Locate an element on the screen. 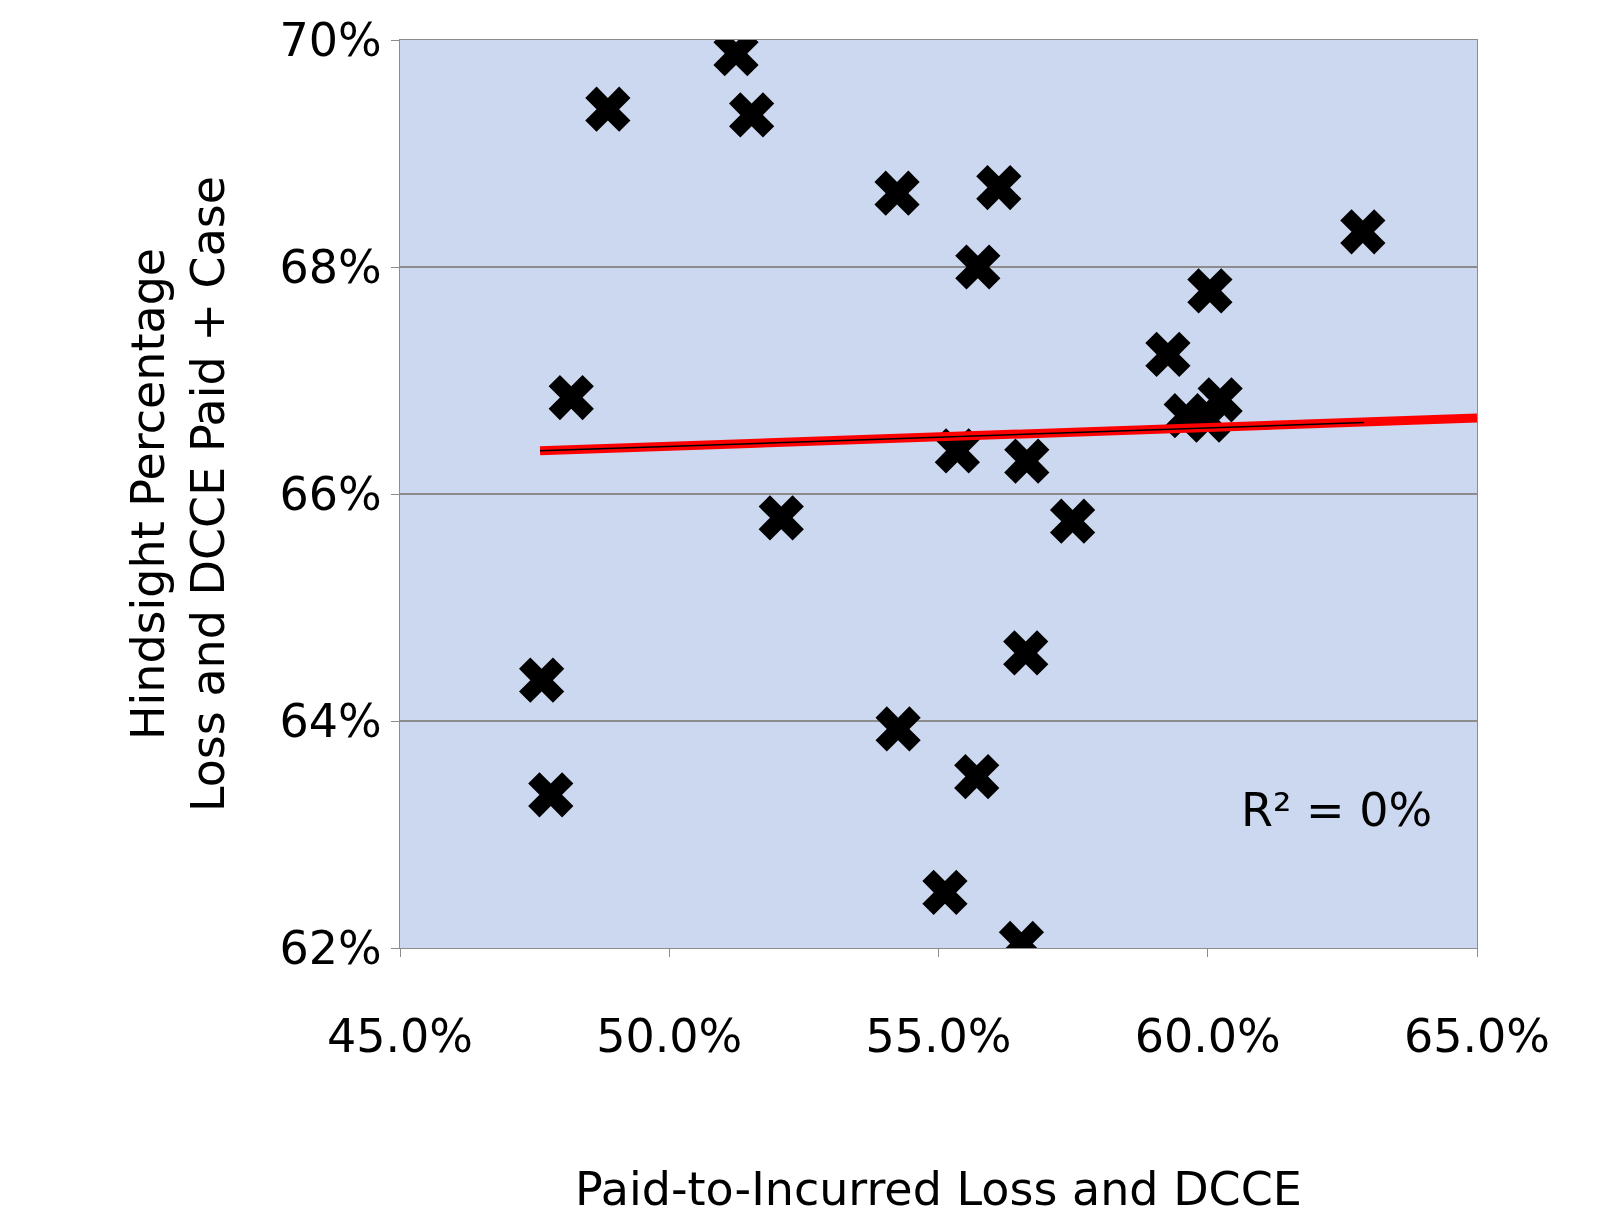 The image size is (1597, 1217). y-tick-label: 64% is located at coordinates (330, 721).